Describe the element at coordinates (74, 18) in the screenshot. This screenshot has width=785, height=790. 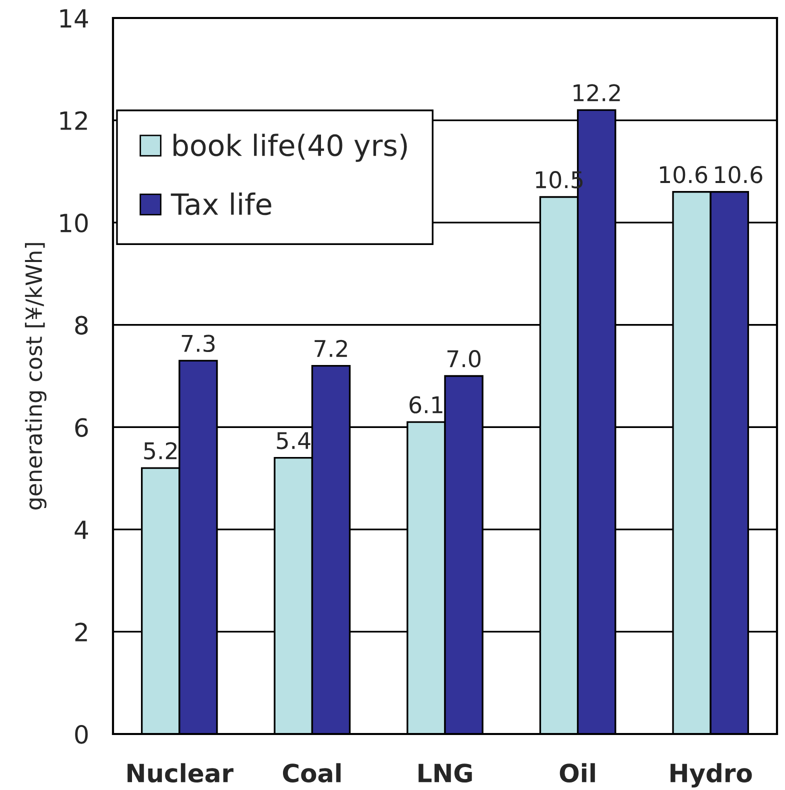
I see `y-tick-label: 14` at that location.